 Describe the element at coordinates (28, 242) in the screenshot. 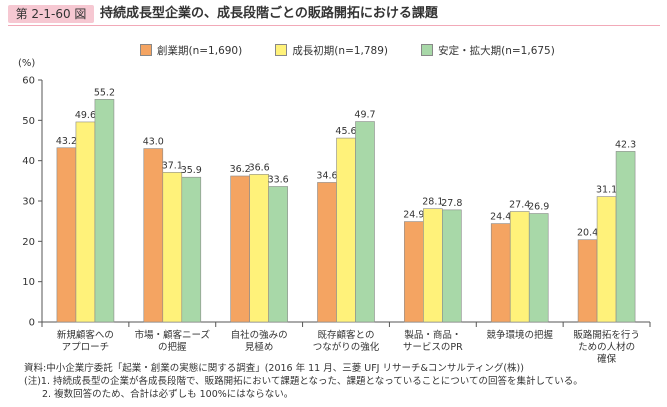

I see `y-tick-label: 20` at that location.